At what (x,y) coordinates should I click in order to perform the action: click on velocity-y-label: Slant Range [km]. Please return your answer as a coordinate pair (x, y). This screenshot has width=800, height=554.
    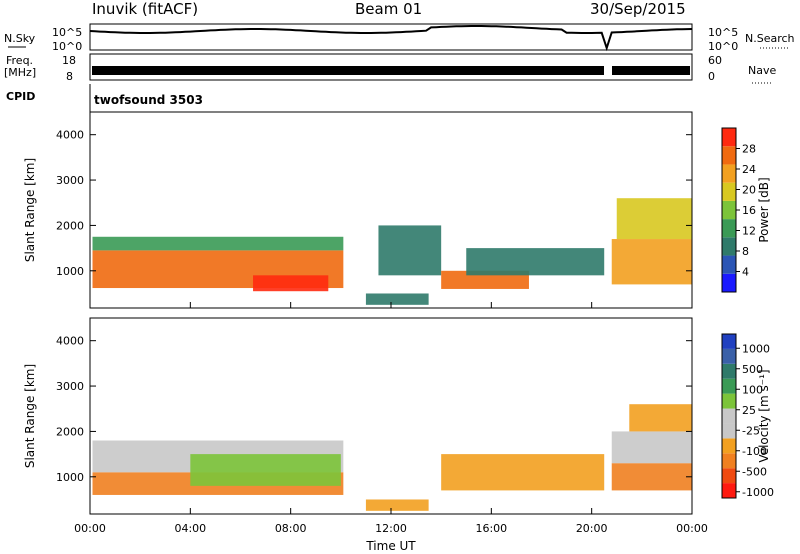
    Looking at the image, I should click on (30, 416).